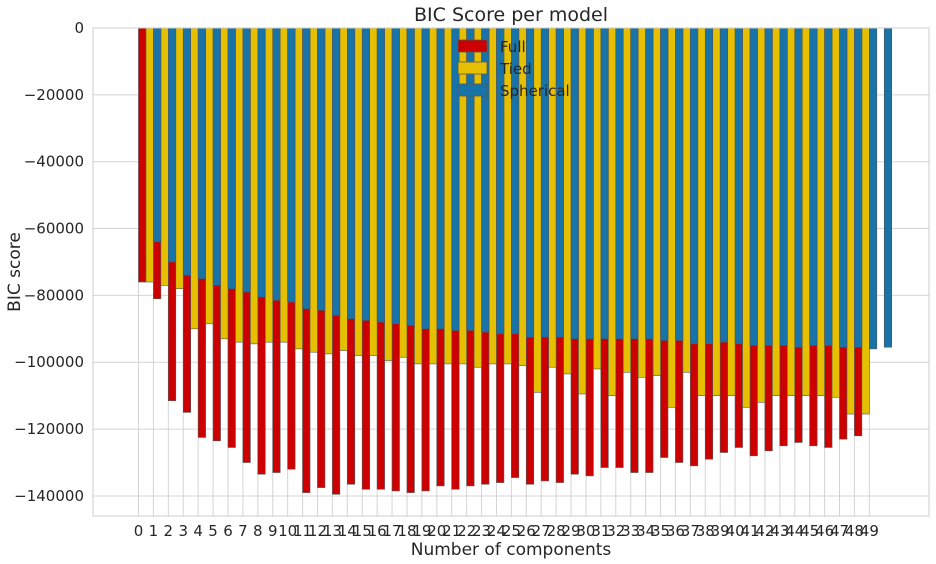 Image resolution: width=936 pixels, height=564 pixels. I want to click on x-tick-label: 4, so click(198, 531).